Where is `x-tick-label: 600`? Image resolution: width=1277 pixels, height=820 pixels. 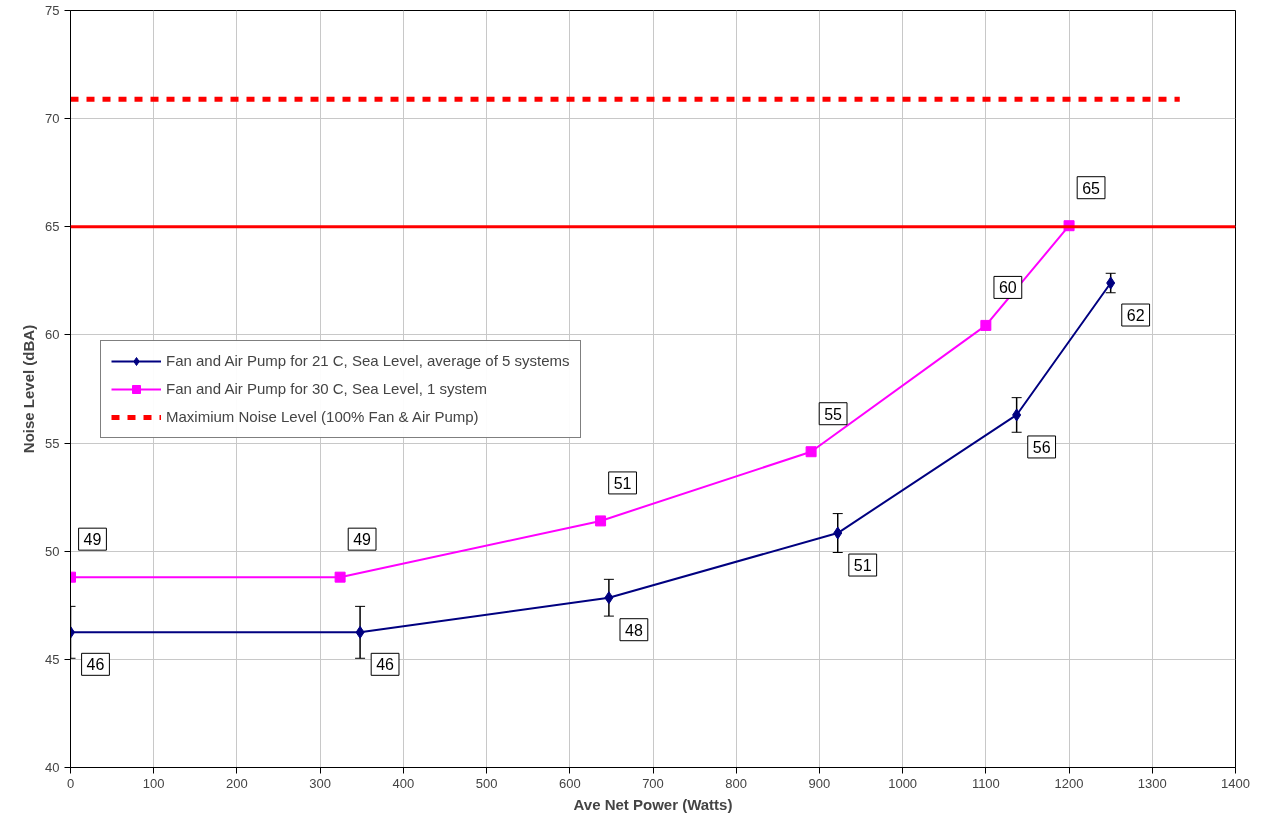 x-tick-label: 600 is located at coordinates (569, 783).